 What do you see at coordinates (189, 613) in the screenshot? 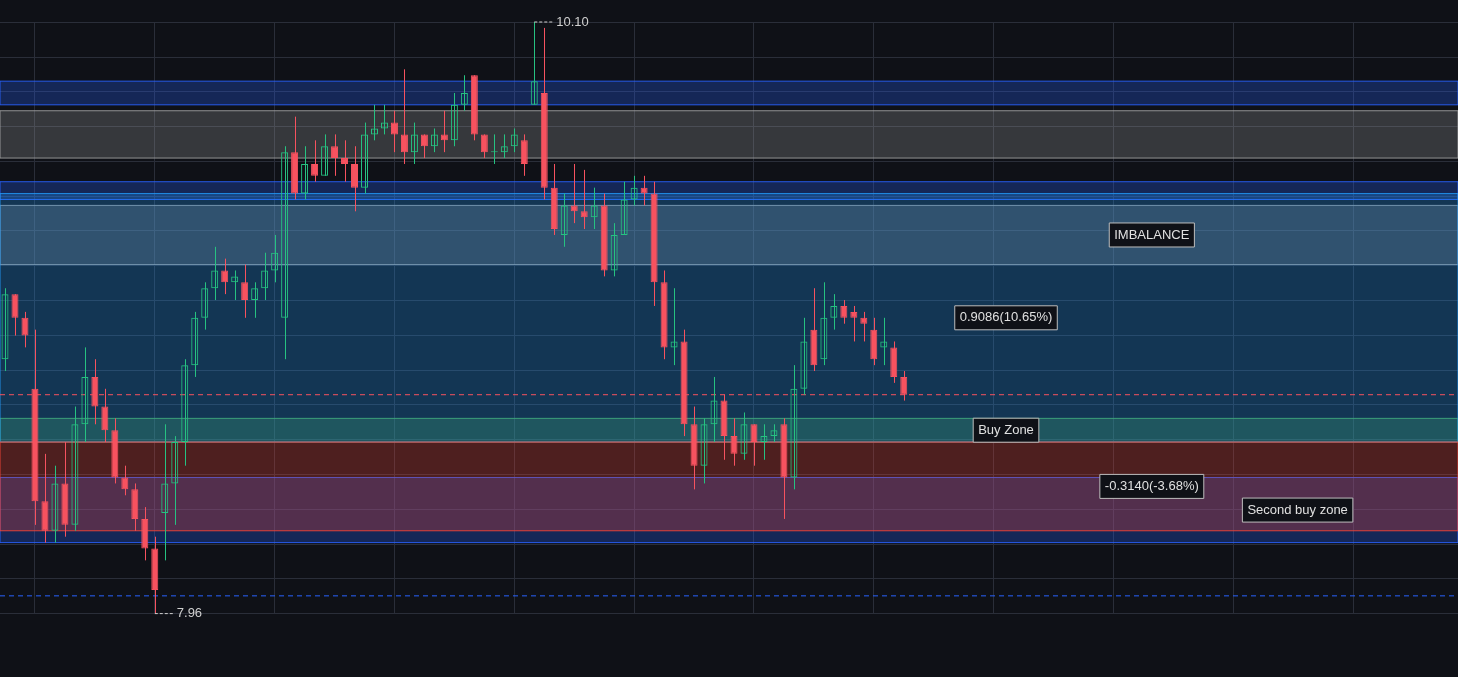
I see `annotation: 7.96` at bounding box center [189, 613].